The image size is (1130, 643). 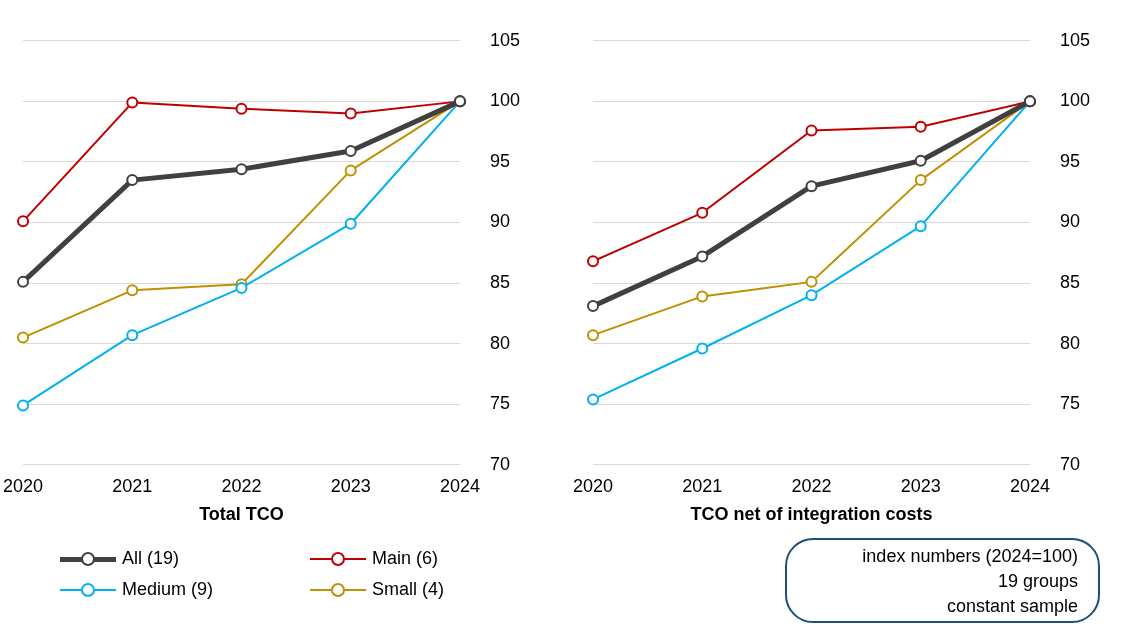 What do you see at coordinates (1011, 606) in the screenshot?
I see `text: constant sample` at bounding box center [1011, 606].